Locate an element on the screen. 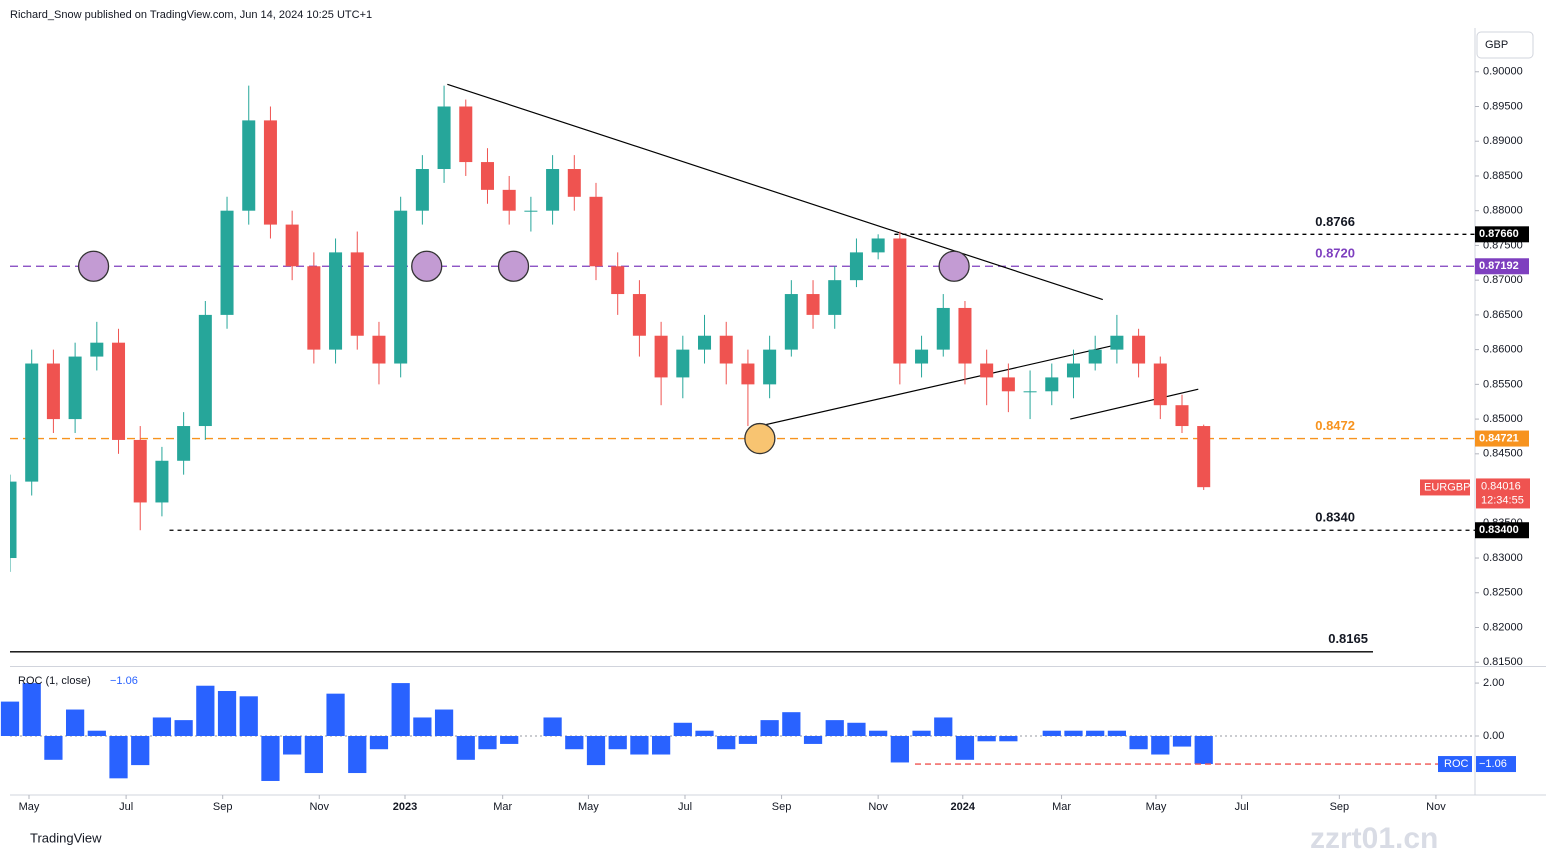 The width and height of the screenshot is (1546, 857). level-tag-label: 0.87660 is located at coordinates (1499, 234).